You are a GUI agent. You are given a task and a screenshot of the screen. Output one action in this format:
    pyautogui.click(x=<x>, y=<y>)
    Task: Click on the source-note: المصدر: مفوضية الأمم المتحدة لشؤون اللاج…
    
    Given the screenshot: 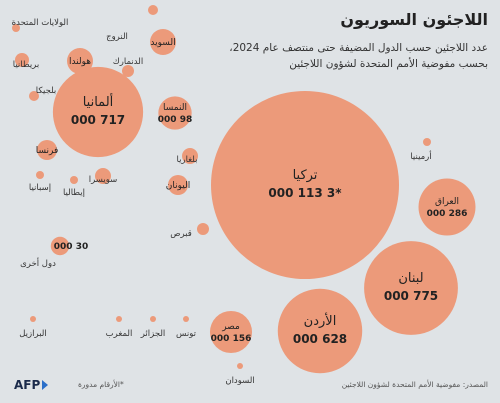 What is the action you would take?
    pyautogui.click(x=414, y=384)
    